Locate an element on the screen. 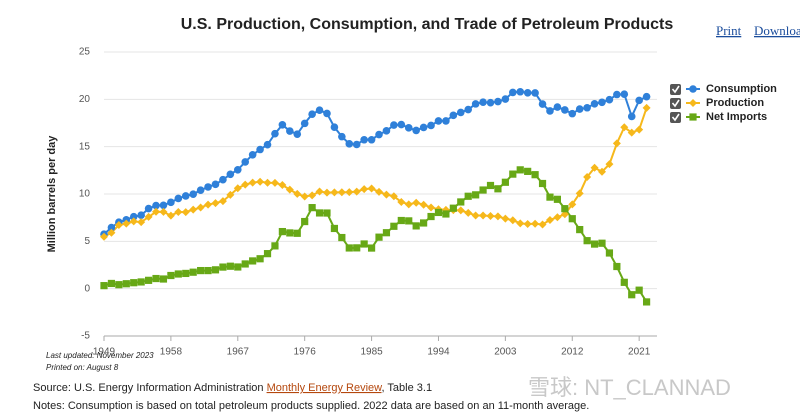 Image resolution: width=800 pixels, height=416 pixels. y-tick-label: 25 is located at coordinates (85, 52).